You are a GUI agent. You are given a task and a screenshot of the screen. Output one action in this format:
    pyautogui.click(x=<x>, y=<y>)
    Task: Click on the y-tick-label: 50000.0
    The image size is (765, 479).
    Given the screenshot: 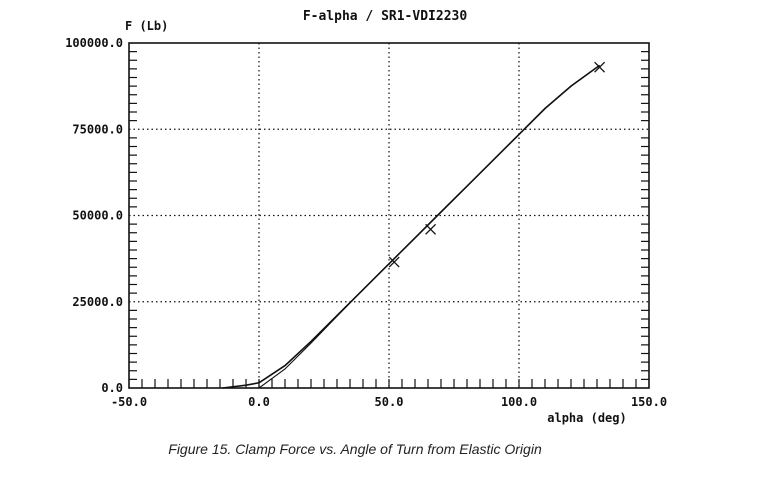 What is the action you would take?
    pyautogui.click(x=97, y=216)
    